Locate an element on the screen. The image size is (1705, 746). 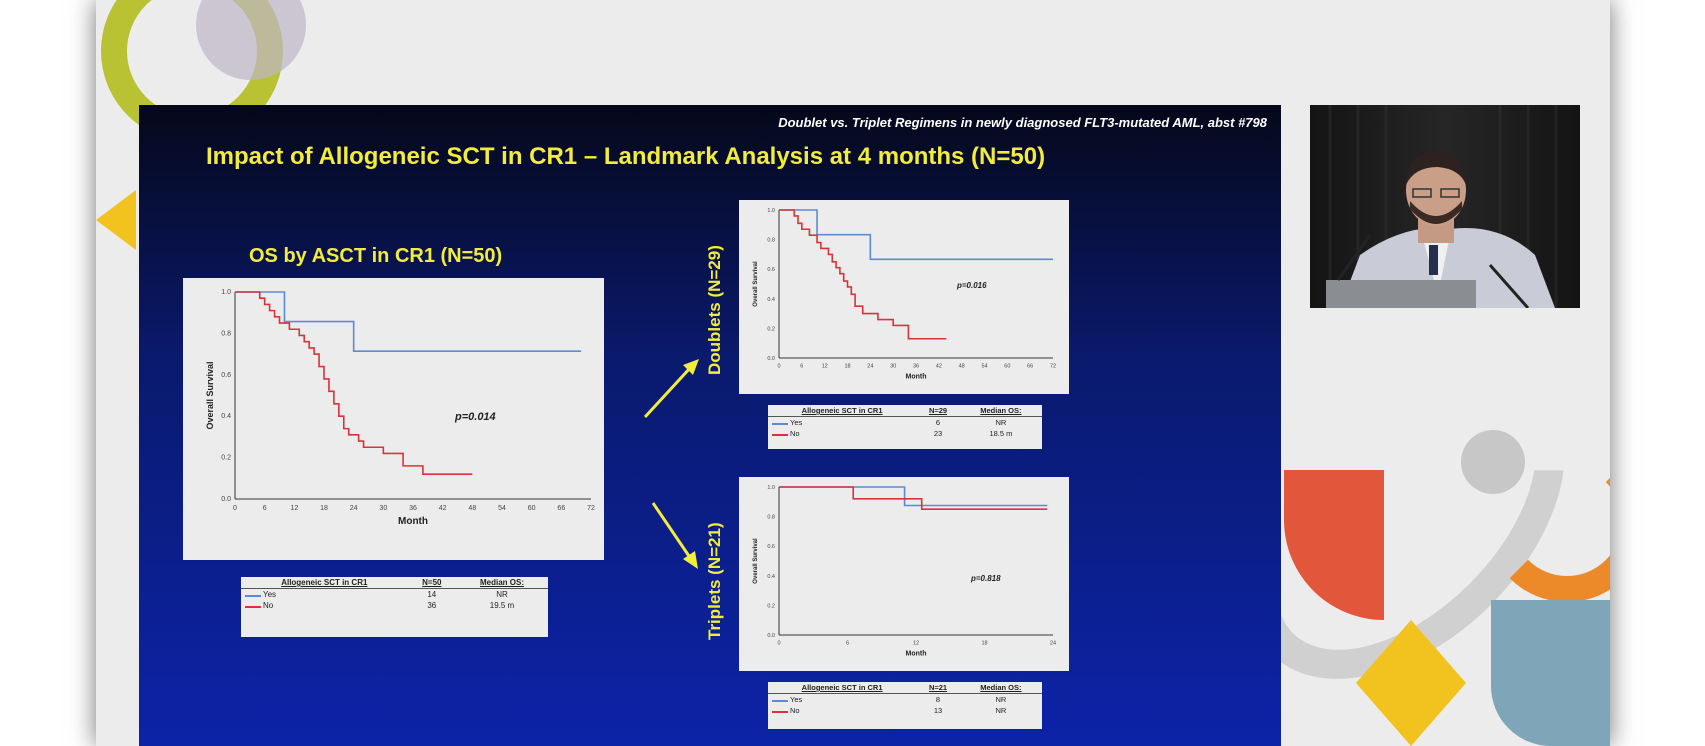
legend-n-yes: 14 is located at coordinates (432, 594).